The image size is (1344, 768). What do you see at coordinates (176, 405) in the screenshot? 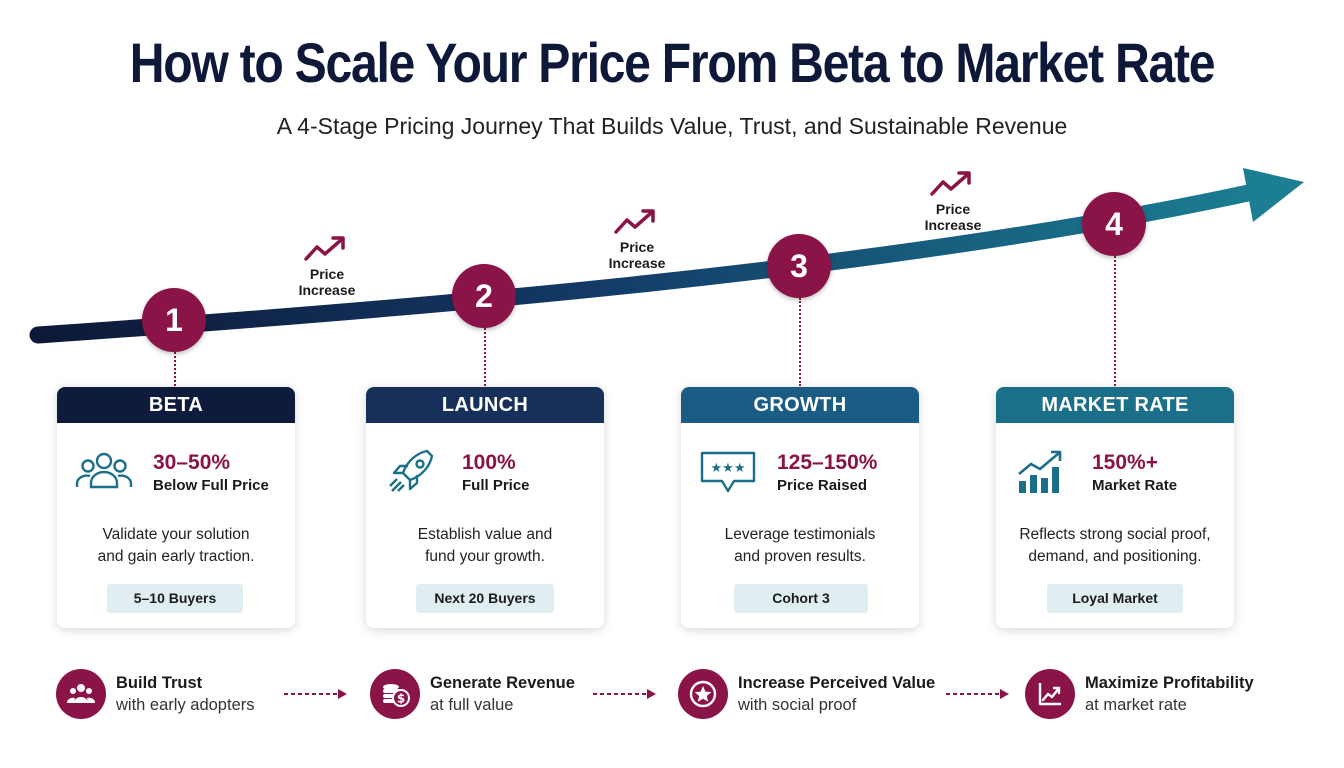
I see `card-header: BETA` at bounding box center [176, 405].